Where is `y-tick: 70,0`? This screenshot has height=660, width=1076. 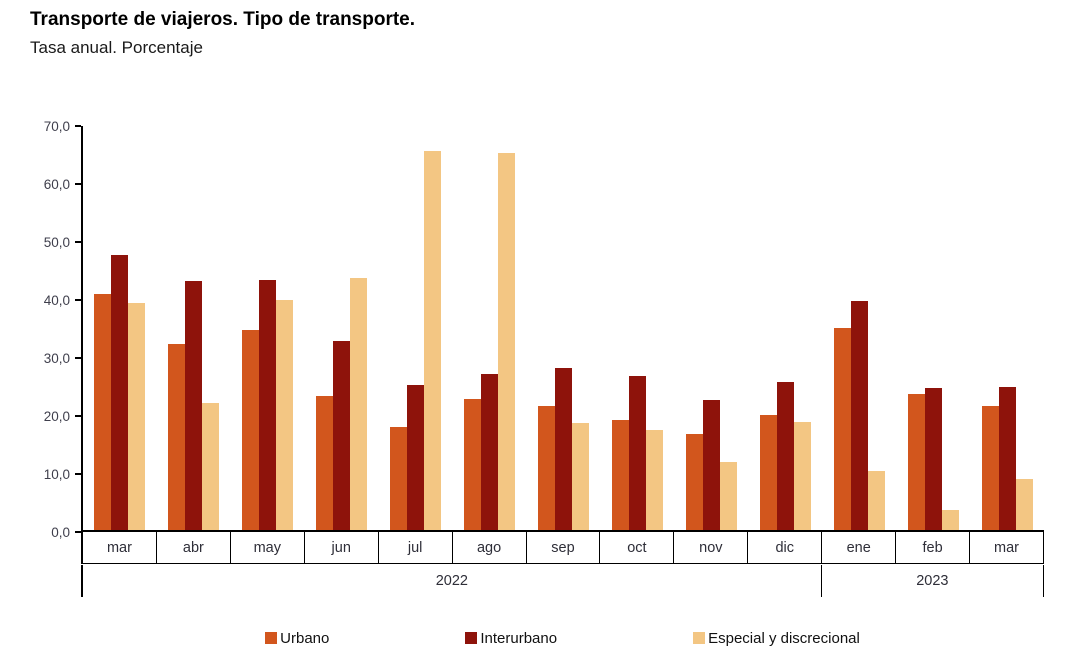 y-tick: 70,0 is located at coordinates (62, 126).